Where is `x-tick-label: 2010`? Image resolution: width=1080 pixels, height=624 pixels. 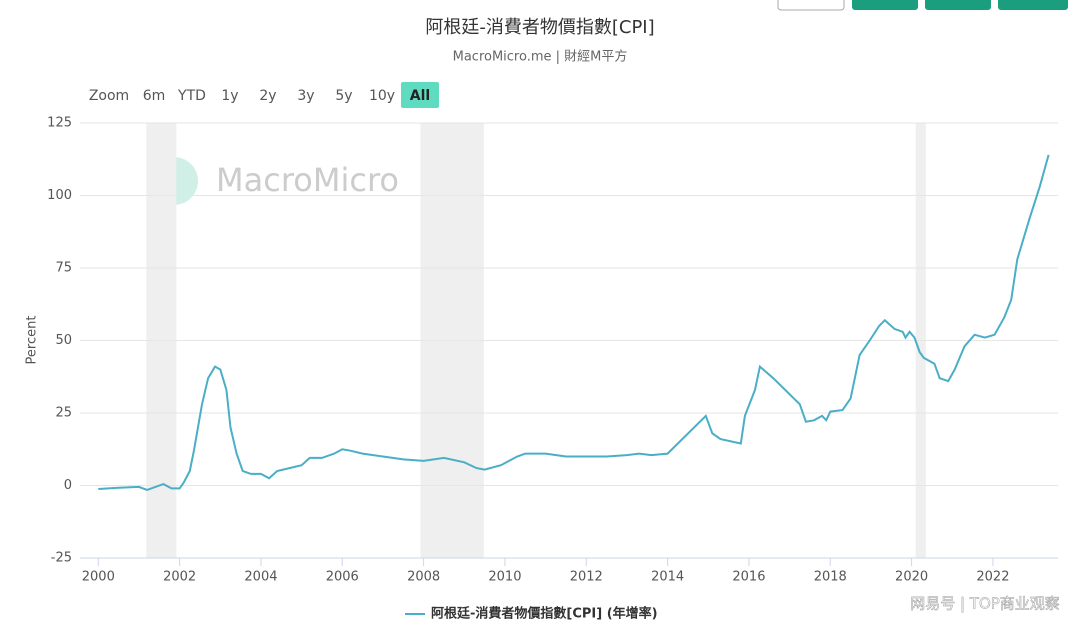 x-tick-label: 2010 is located at coordinates (504, 577).